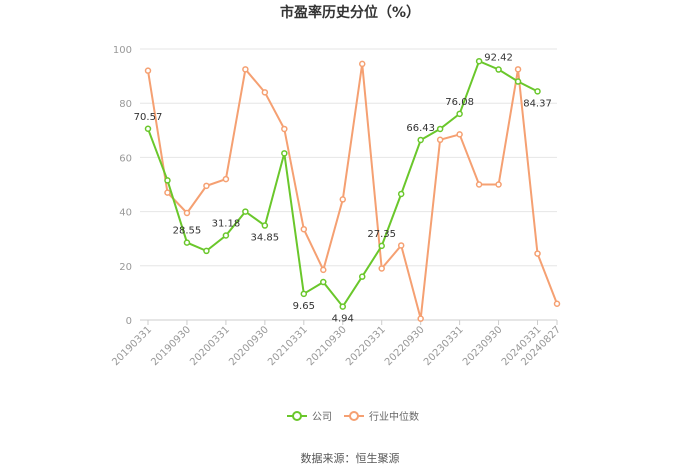 Image resolution: width=700 pixels, height=474 pixels. What do you see at coordinates (125, 158) in the screenshot?
I see `y-tick-label: 60` at bounding box center [125, 158].